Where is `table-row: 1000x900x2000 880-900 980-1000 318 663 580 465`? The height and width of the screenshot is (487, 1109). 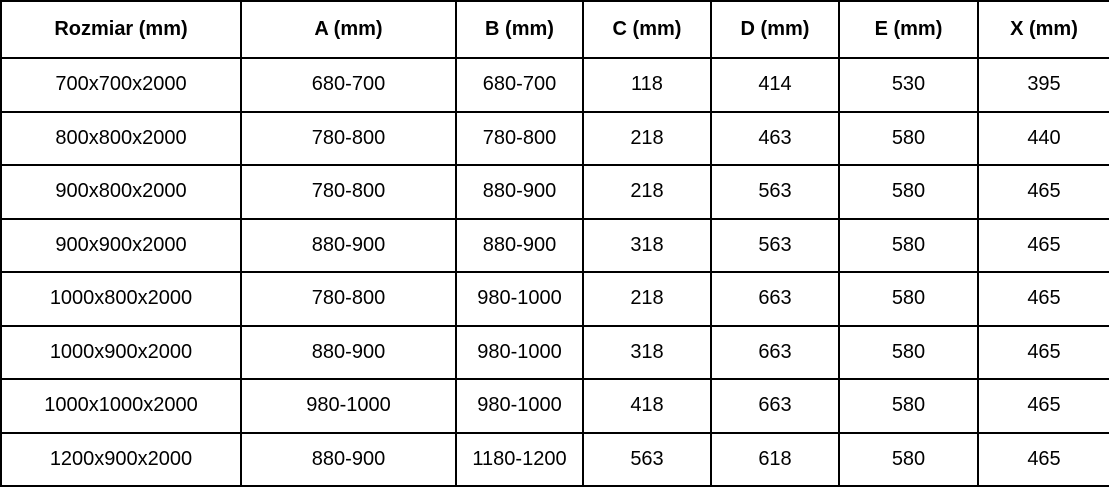 table-row: 1000x900x2000 880-900 980-1000 318 663 580 465 is located at coordinates (554, 352).